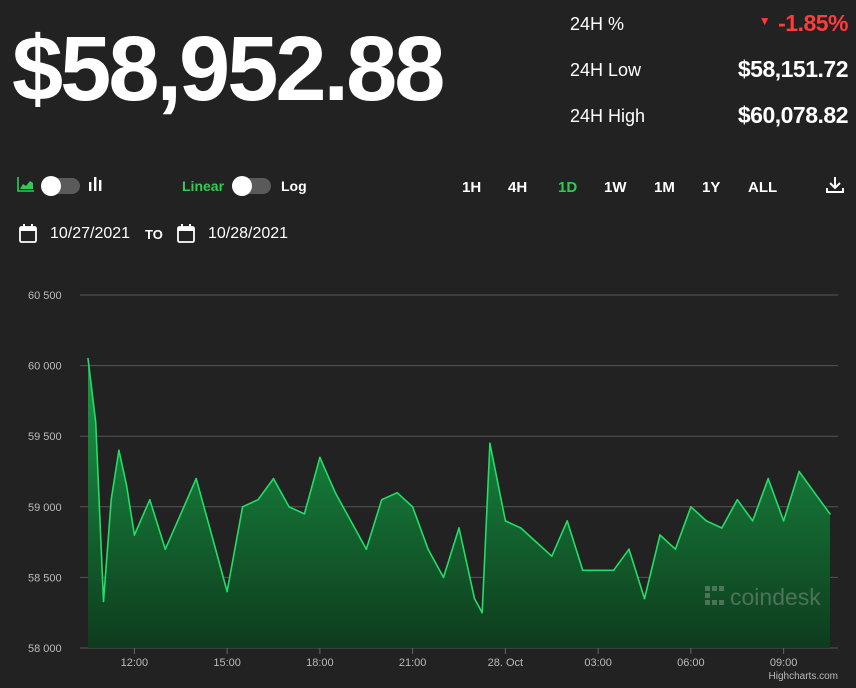  I want to click on x-tick-label: 28. Oct, so click(505, 663).